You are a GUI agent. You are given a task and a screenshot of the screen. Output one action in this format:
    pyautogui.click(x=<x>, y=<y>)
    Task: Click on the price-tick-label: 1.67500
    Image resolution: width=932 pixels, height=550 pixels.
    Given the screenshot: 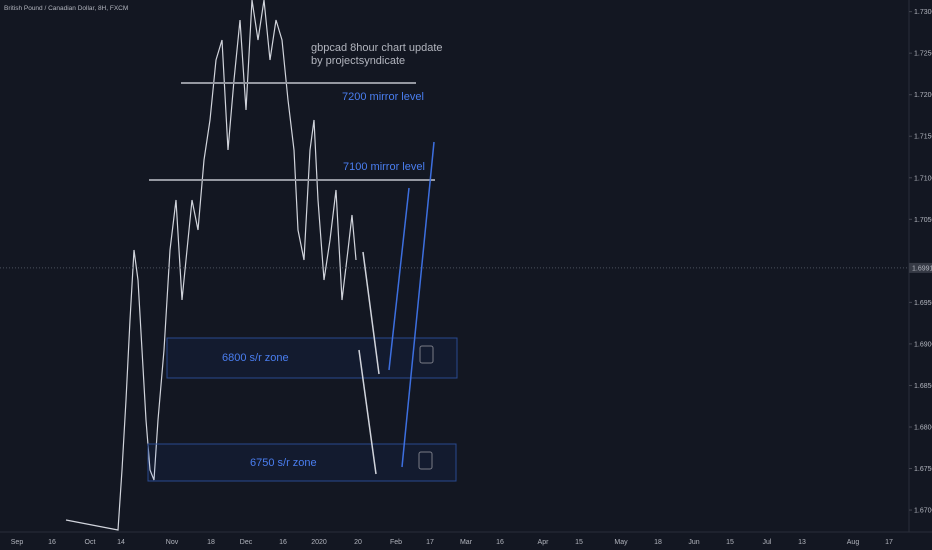 What is the action you would take?
    pyautogui.click(x=923, y=469)
    